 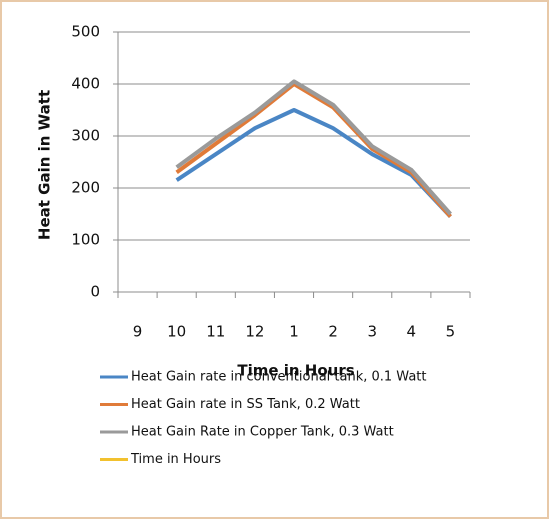 I want to click on legend-label: Time in Hours, so click(x=175, y=459).